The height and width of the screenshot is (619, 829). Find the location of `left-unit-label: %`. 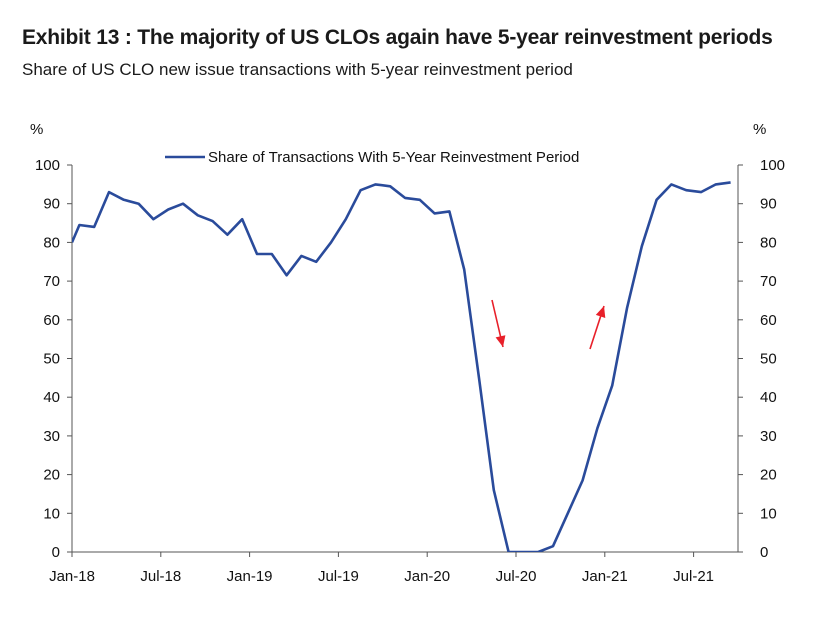

left-unit-label: % is located at coordinates (36, 129).